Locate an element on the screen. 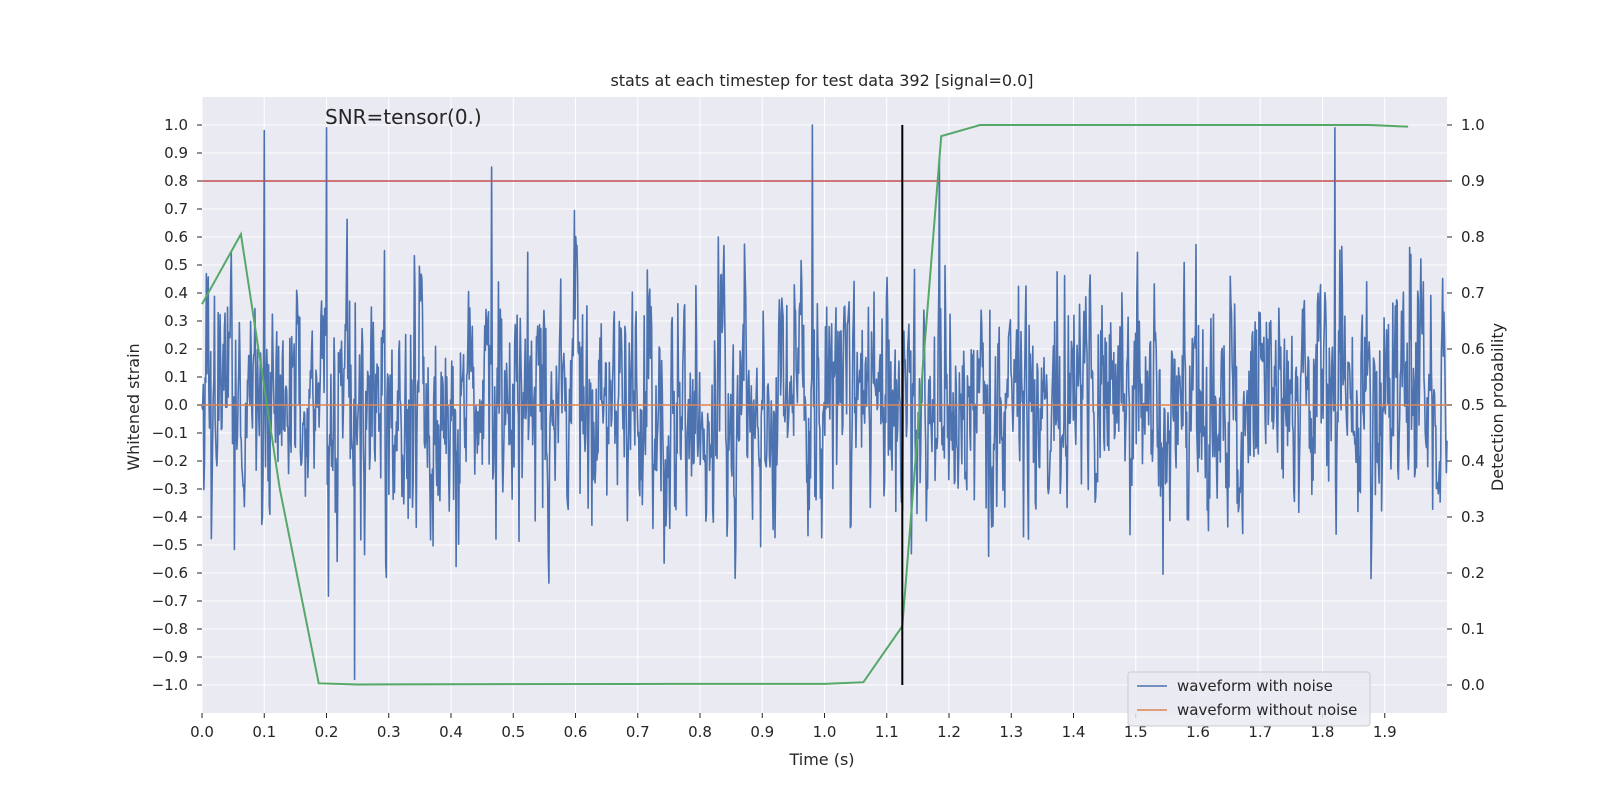 This screenshot has width=1600, height=800. y-left-tick-label: −0.3 is located at coordinates (170, 489).